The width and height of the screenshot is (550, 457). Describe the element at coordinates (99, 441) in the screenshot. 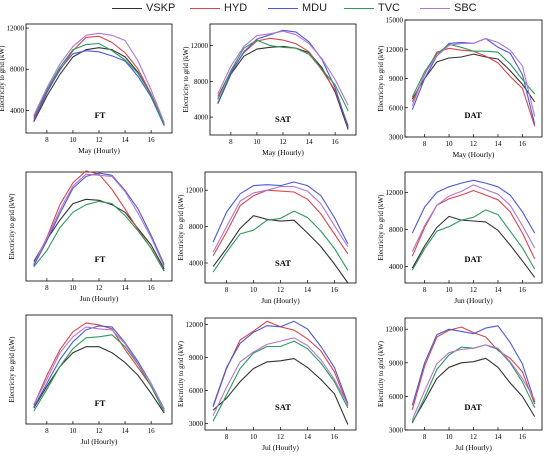

I see `x-axis-label: Jul (Hourly)` at that location.